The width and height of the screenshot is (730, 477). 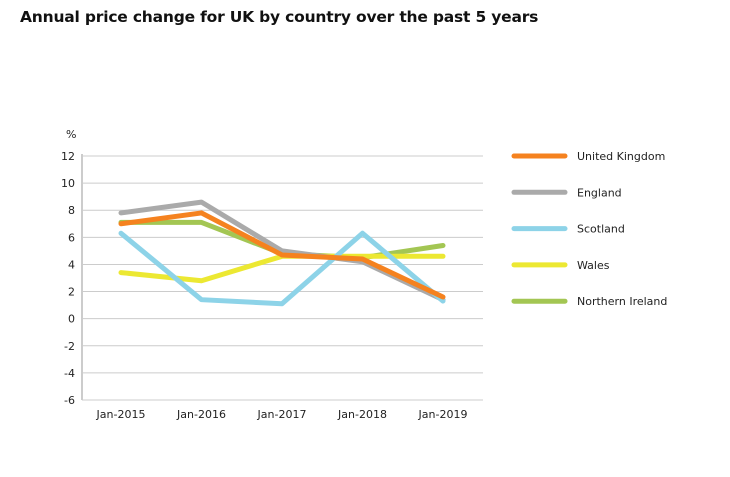 What do you see at coordinates (68, 156) in the screenshot?
I see `y-tick-label: 12` at bounding box center [68, 156].